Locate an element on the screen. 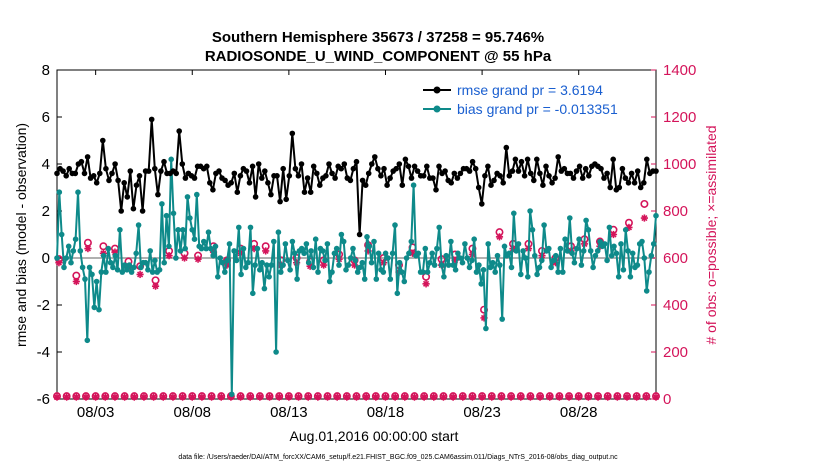 This screenshot has height=470, width=830. y-axis-left: -6 -4 -2 0 2 4 6 8 is located at coordinates (49, 235).